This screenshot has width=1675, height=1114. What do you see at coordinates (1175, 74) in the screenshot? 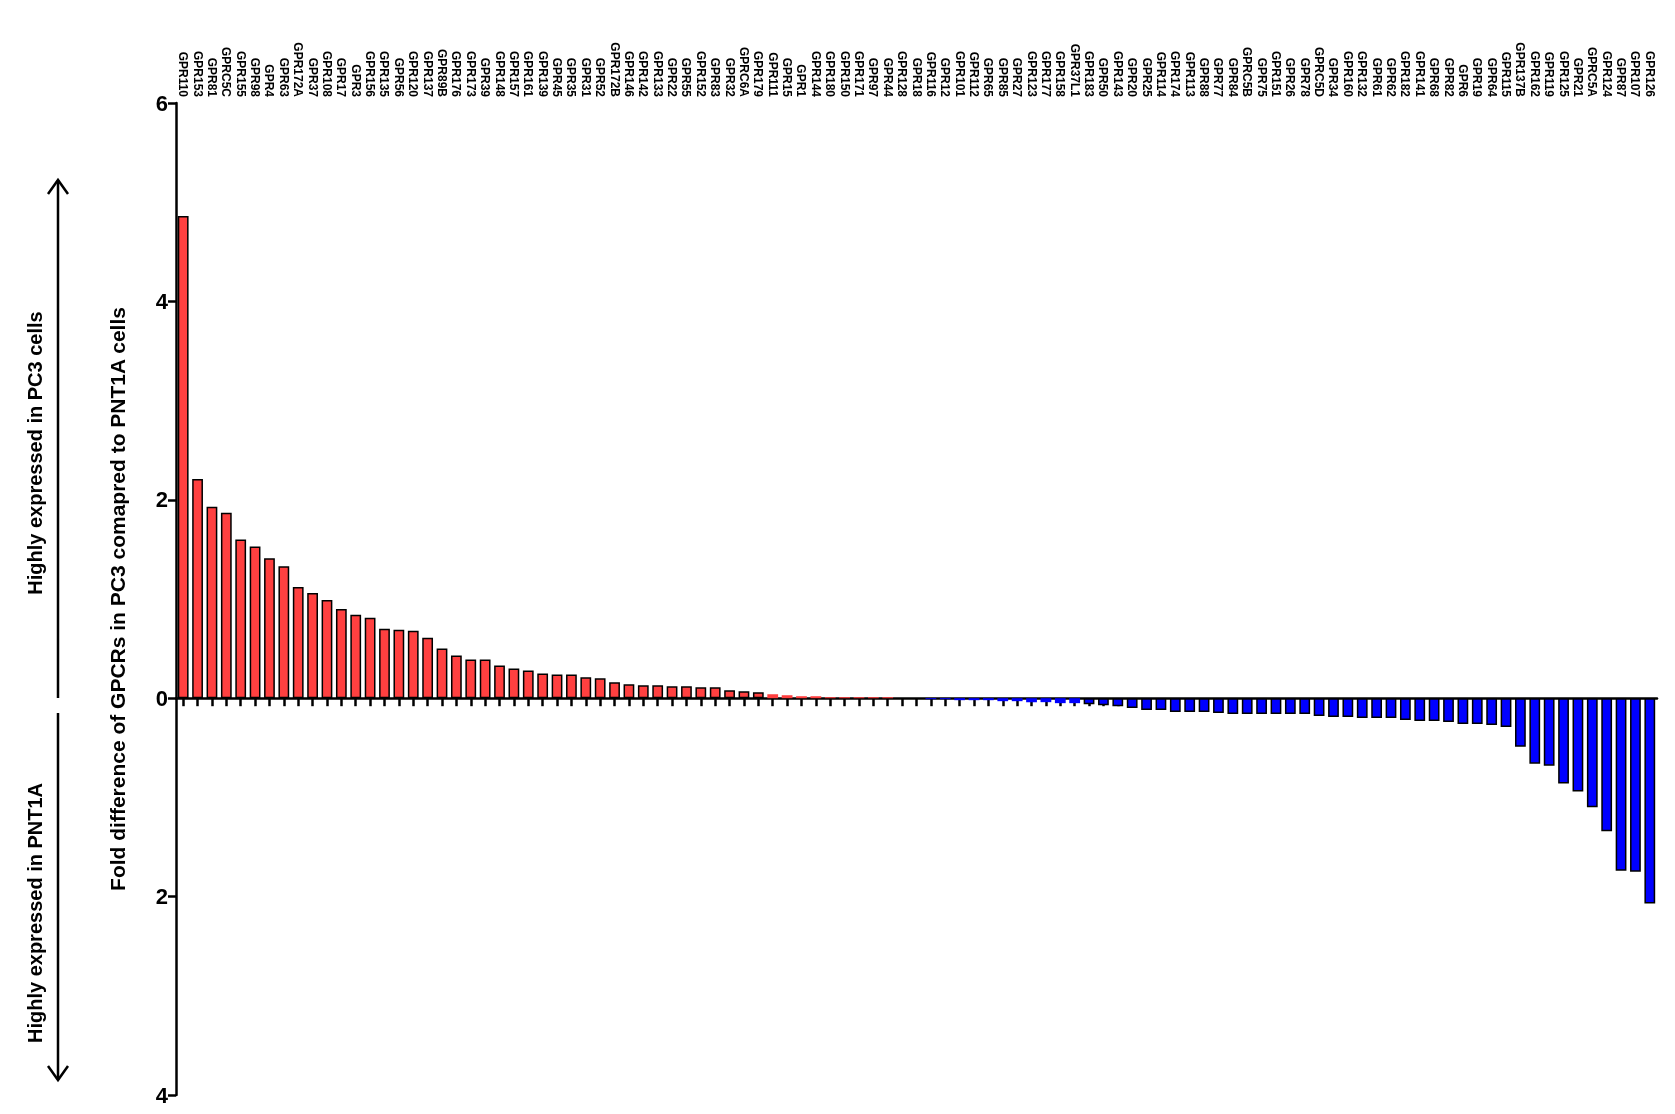
I see `x-tick-label: GPR174` at bounding box center [1175, 74].